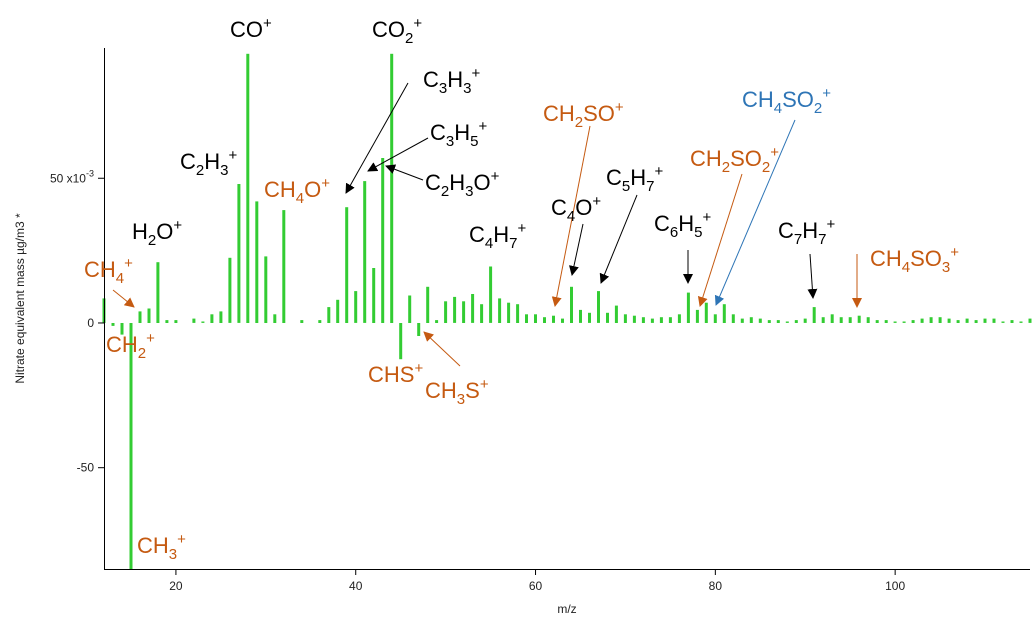 The height and width of the screenshot is (617, 1032). I want to click on ion-annotation-c3h3: C3H3+, so click(412, 129).